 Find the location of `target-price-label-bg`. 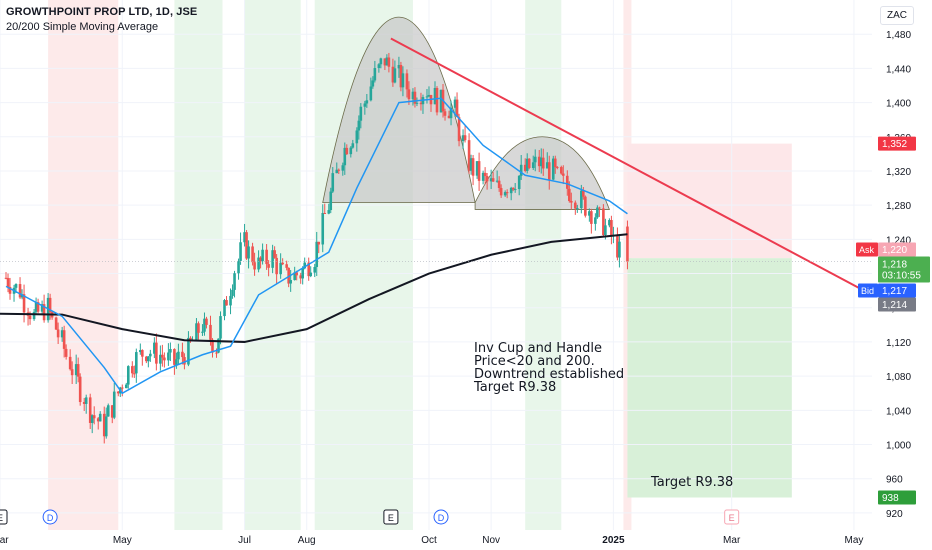

target-price-label-bg is located at coordinates (897, 497).